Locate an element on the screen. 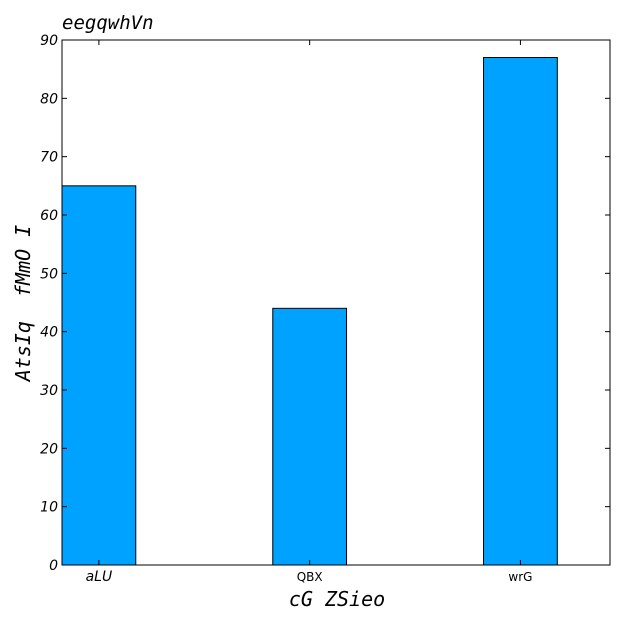 The image size is (624, 624). y-tick-label: 0 is located at coordinates (53, 566).